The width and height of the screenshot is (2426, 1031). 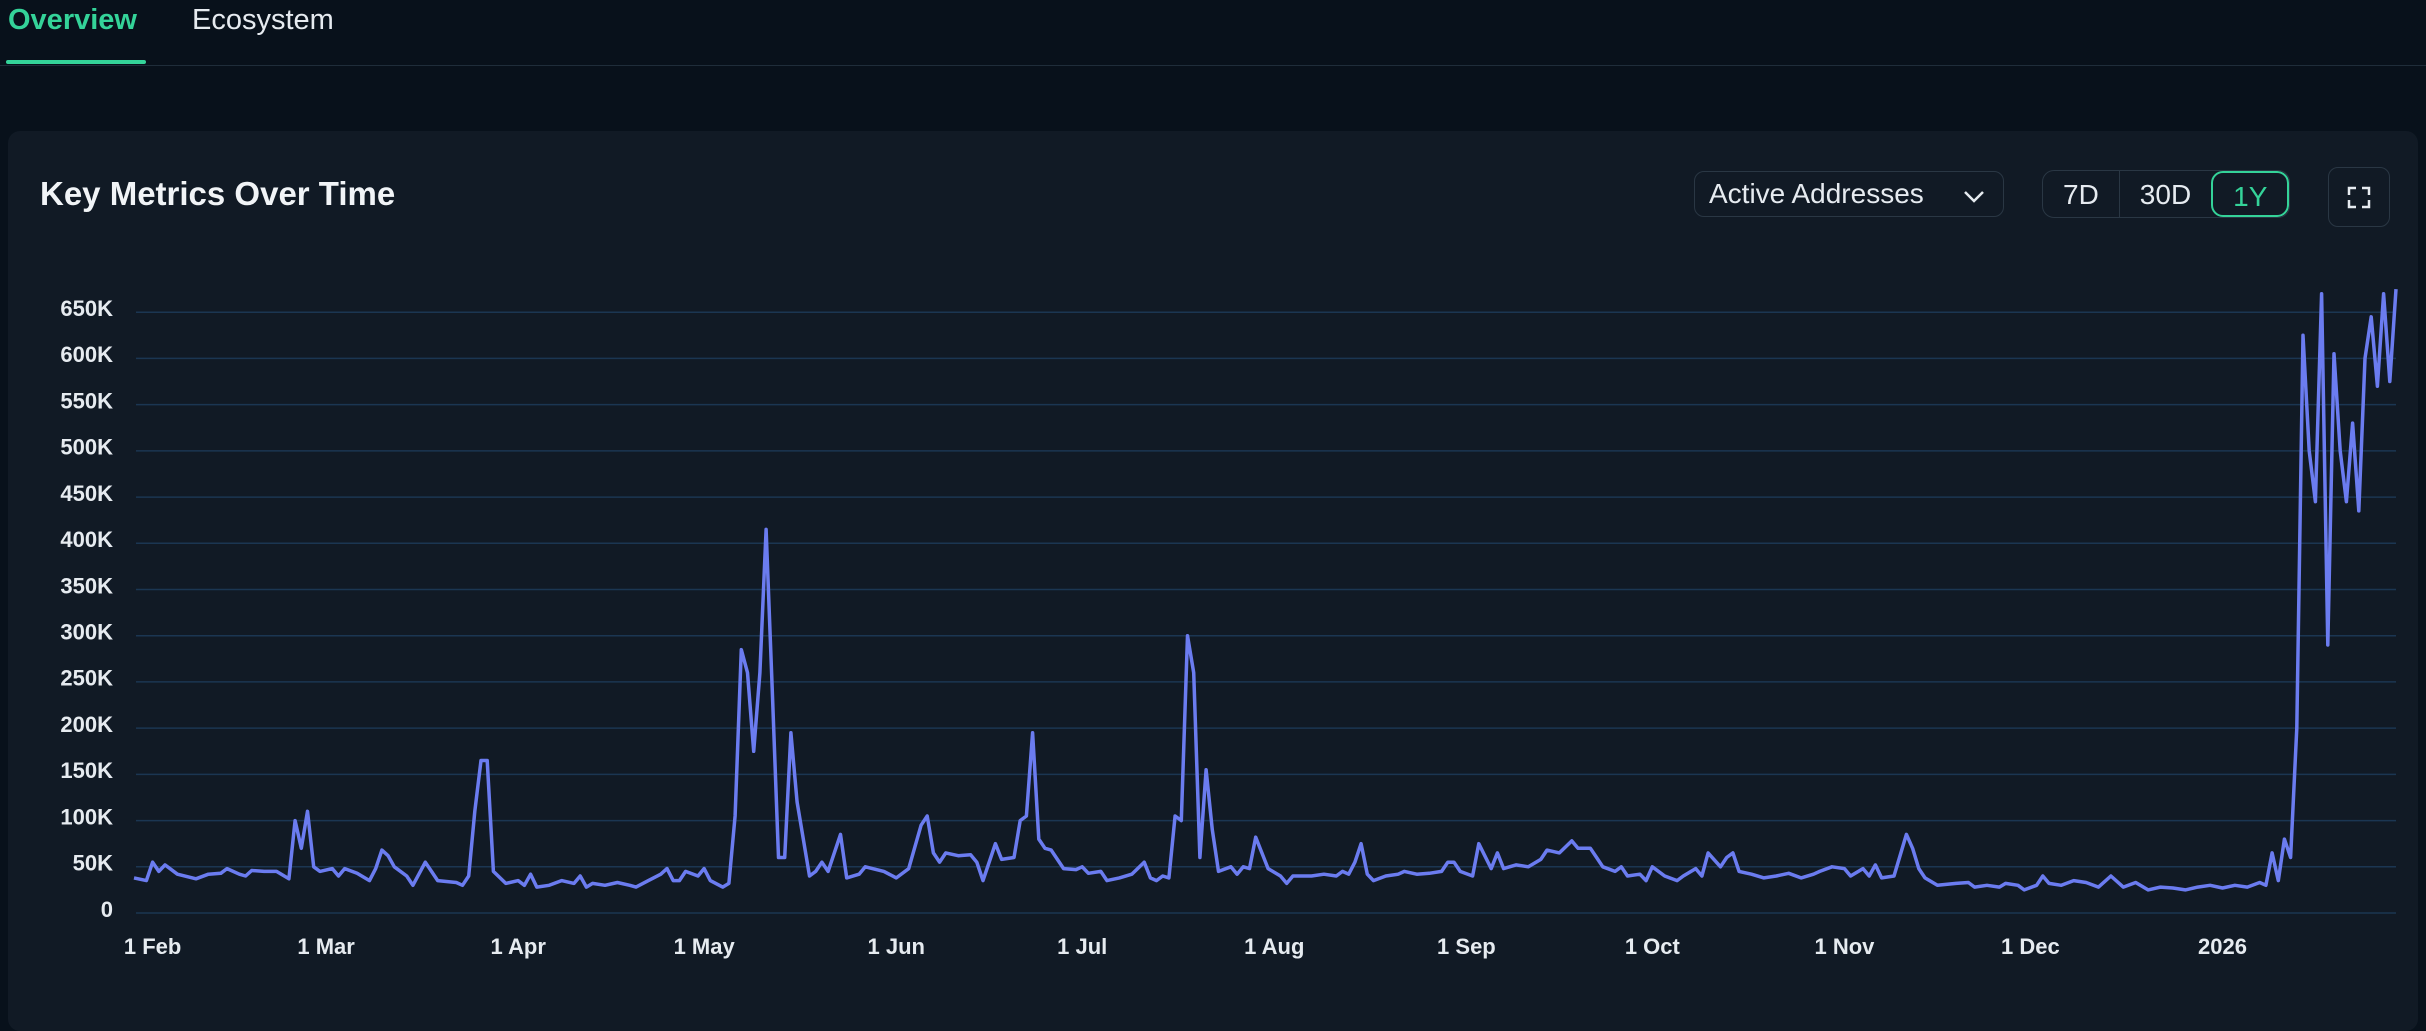 I want to click on x-tick-label: 1 Jul, so click(x=1082, y=946).